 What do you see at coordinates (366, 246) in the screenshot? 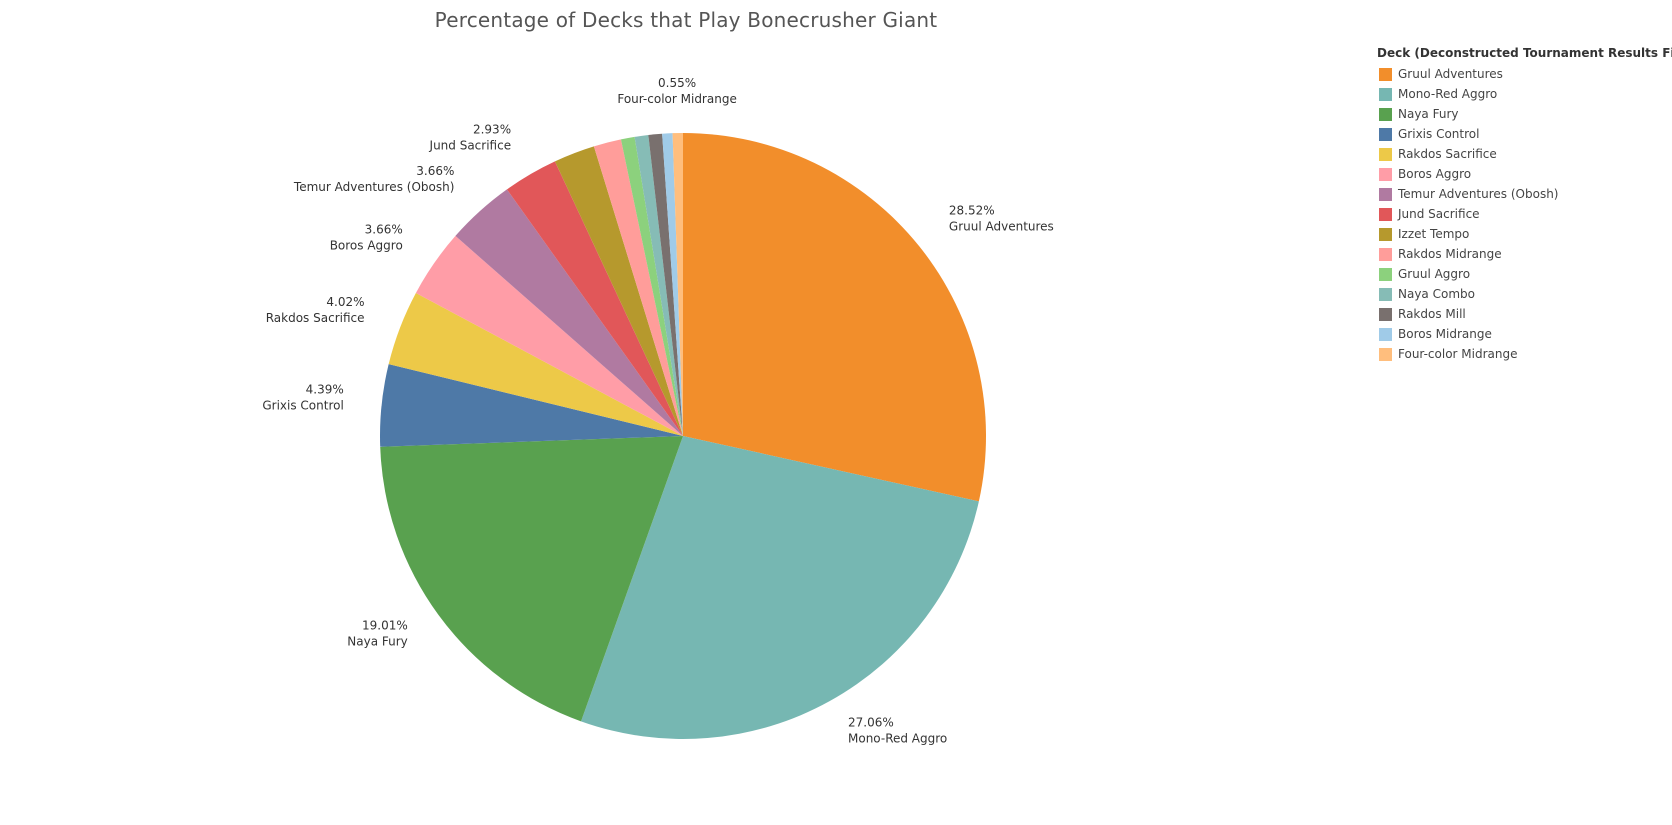
I see `slice-name-label: Boros Aggro` at bounding box center [366, 246].